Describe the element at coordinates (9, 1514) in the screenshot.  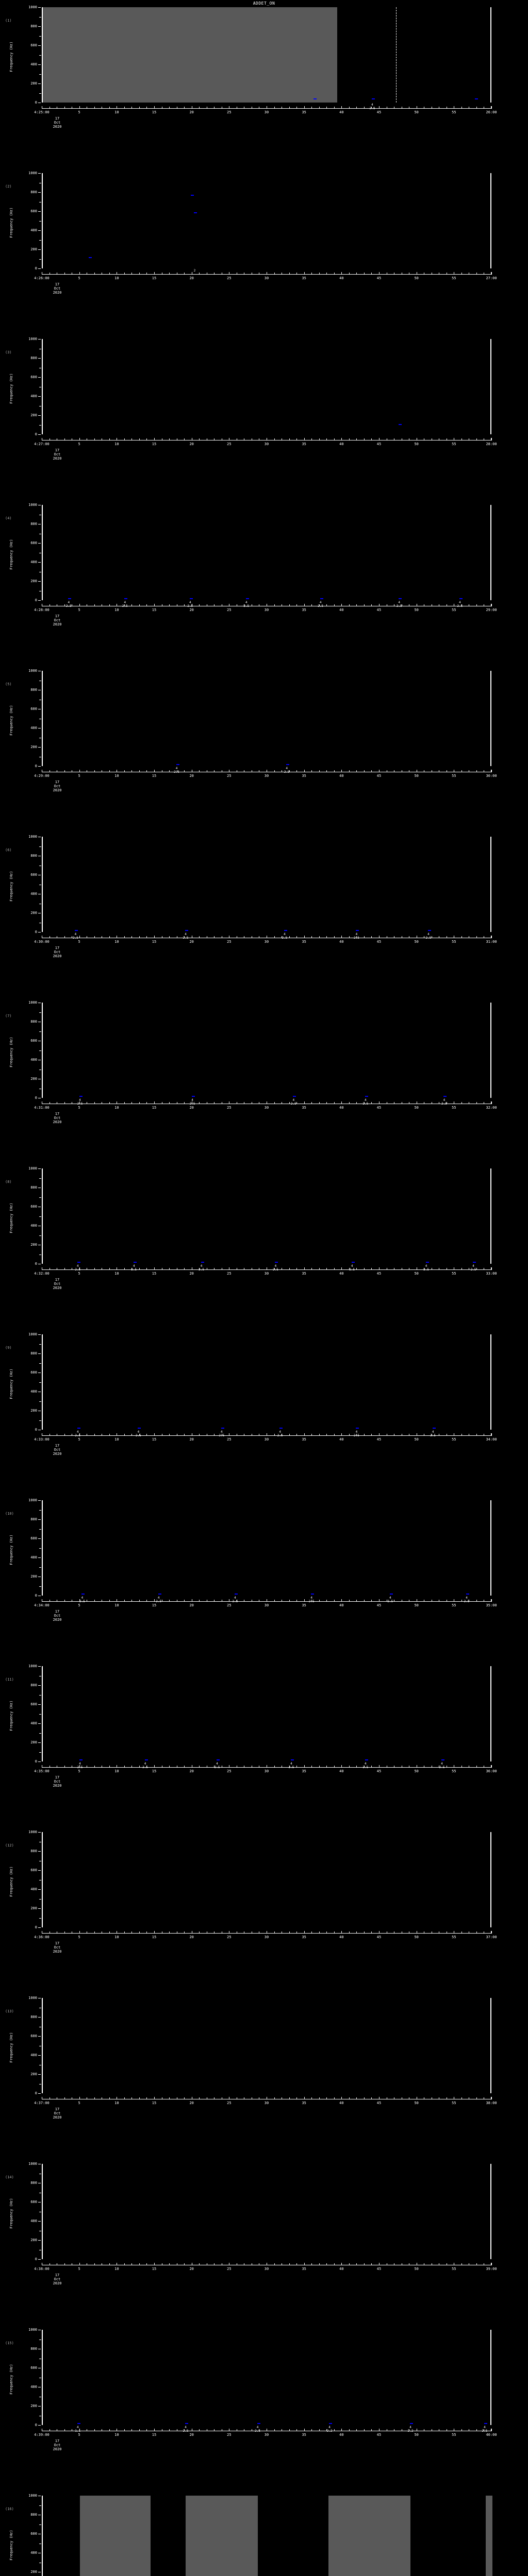
I see `panel-number: (10)` at that location.